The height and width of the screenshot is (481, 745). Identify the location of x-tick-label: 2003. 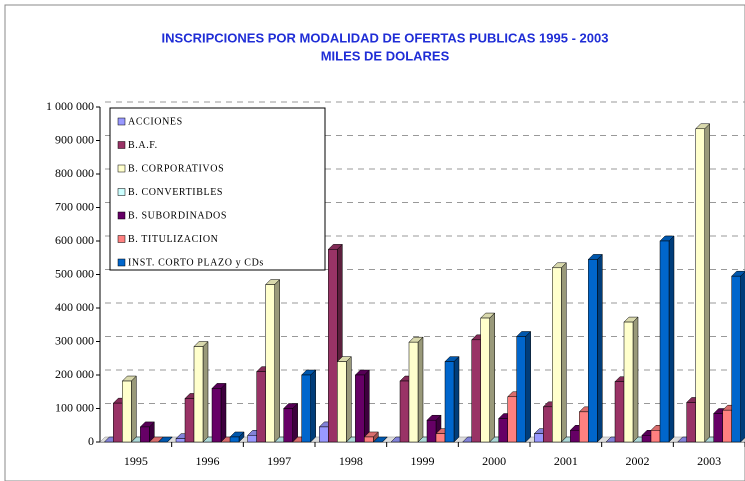
(709, 461).